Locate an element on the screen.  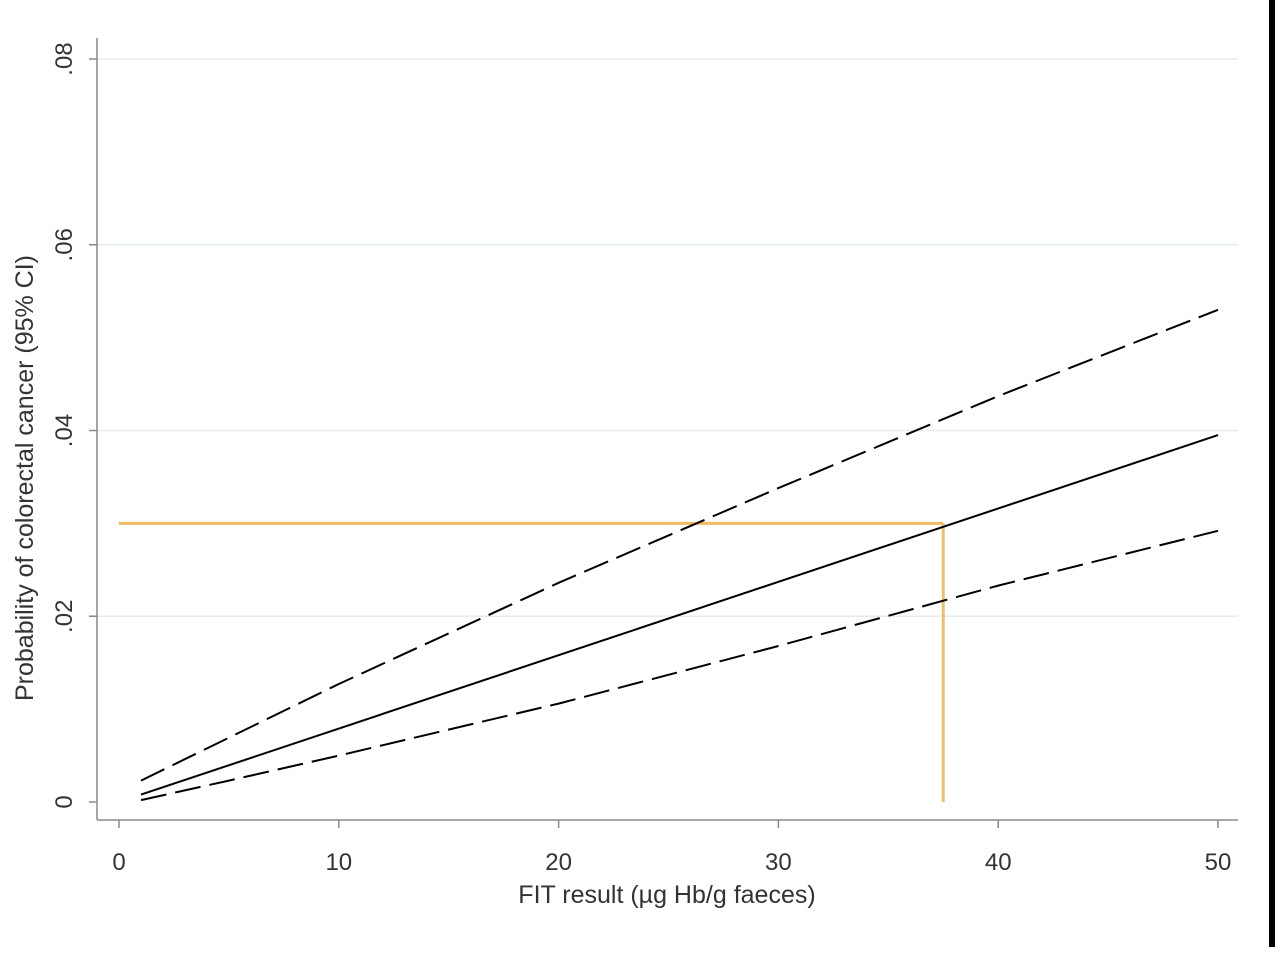
y-tick-label: .04 is located at coordinates (64, 430).